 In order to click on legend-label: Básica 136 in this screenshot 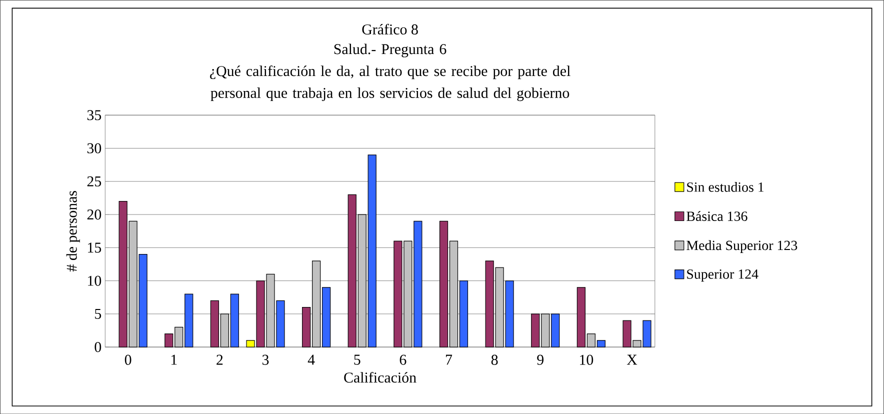, I will do `click(717, 216)`.